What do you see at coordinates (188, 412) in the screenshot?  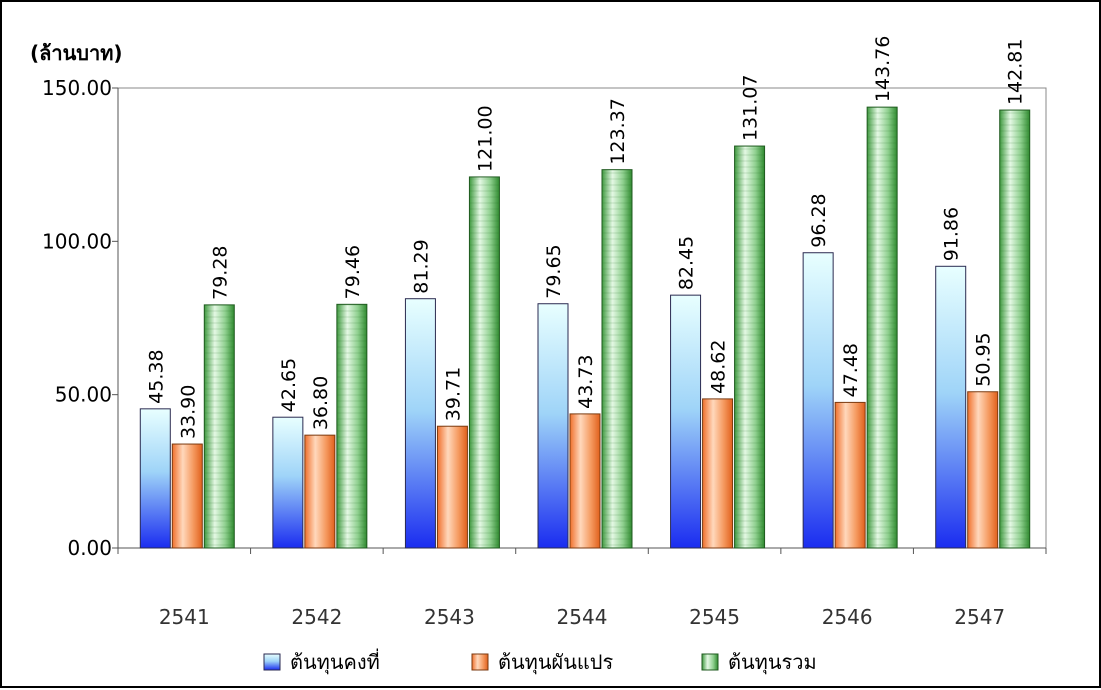 I see `label-variable-cost: 33.90` at bounding box center [188, 412].